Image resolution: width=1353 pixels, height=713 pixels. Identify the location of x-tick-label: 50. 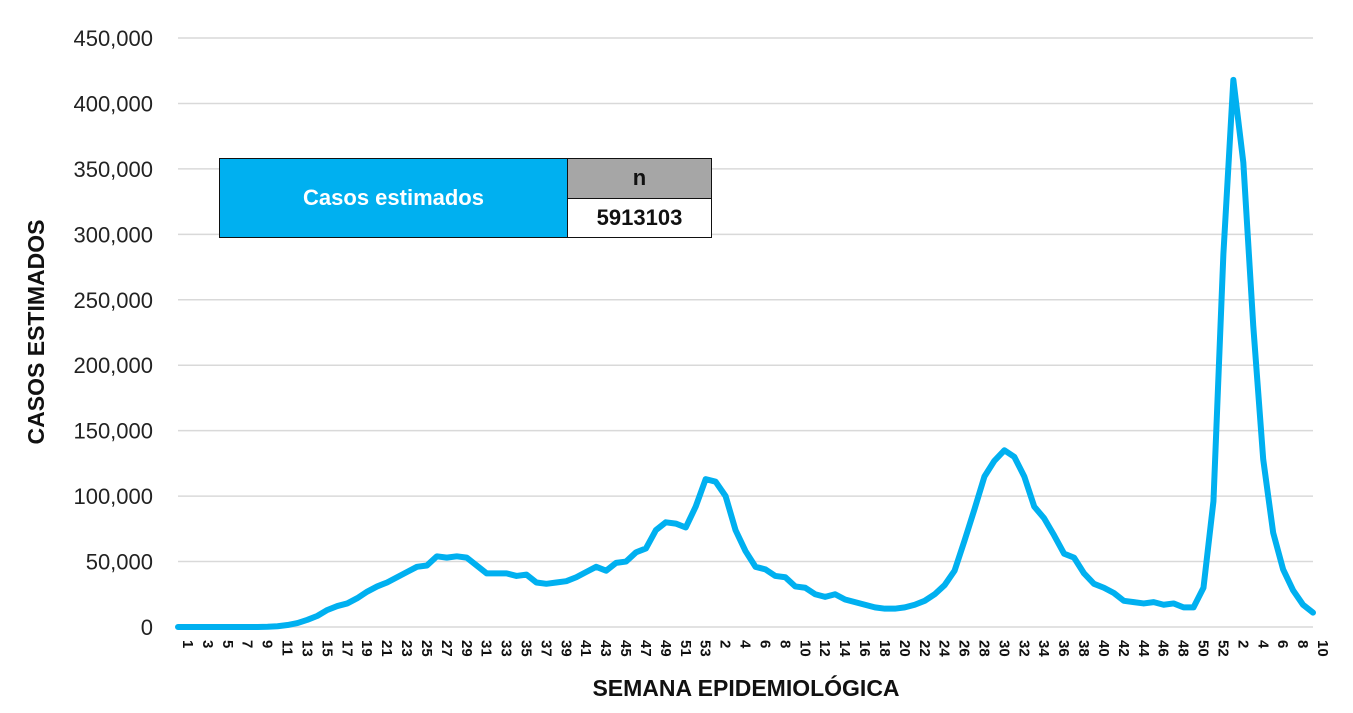
(1203, 648).